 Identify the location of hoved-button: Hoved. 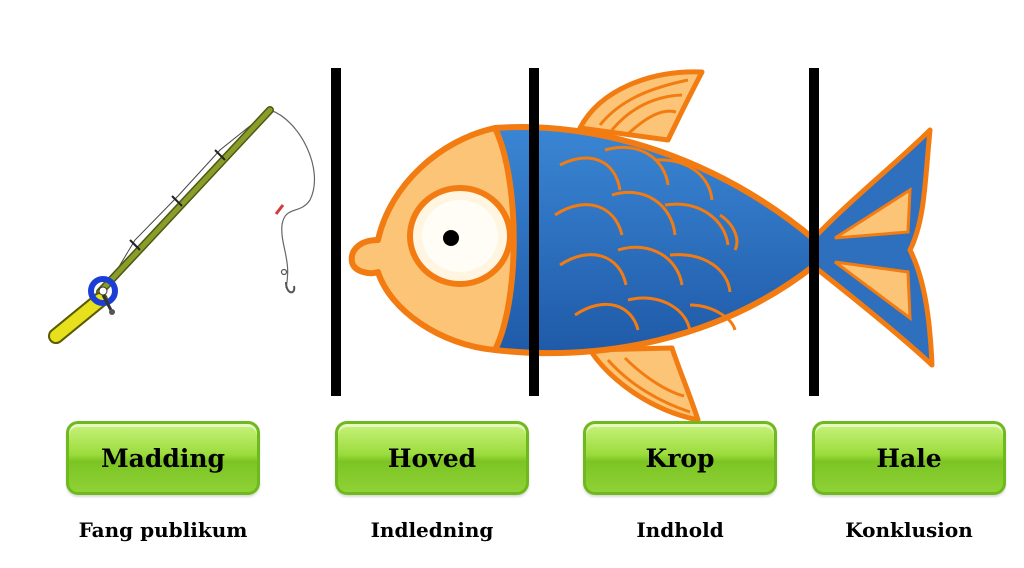
(432, 458).